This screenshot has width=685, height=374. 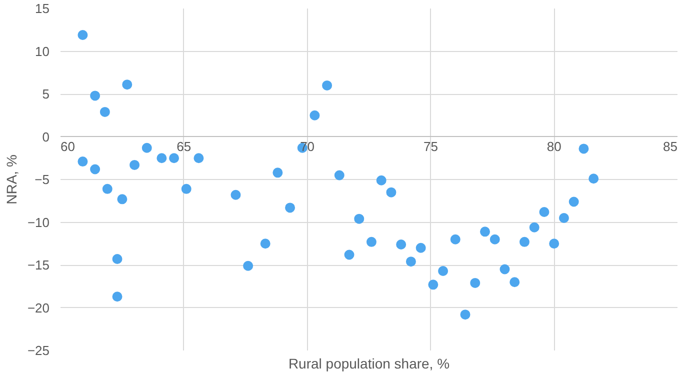 What do you see at coordinates (38, 265) in the screenshot?
I see `y-tick-label: −15` at bounding box center [38, 265].